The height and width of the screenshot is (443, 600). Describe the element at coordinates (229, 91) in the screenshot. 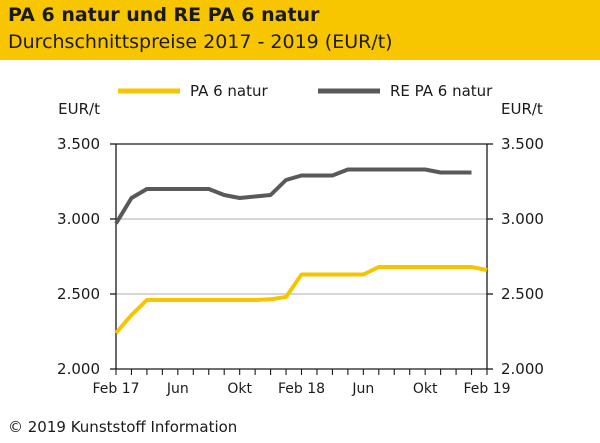

I see `legend-label: PA 6 natur` at that location.